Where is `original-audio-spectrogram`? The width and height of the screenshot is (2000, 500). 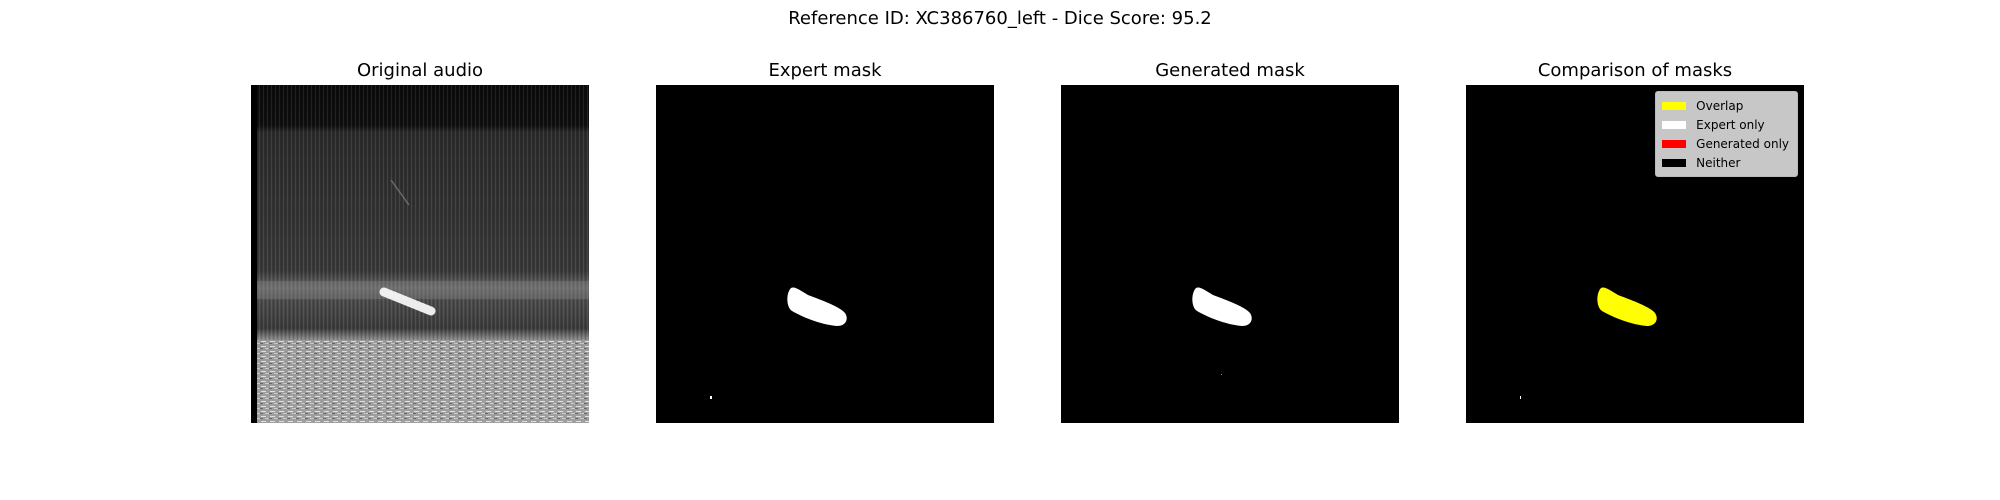
original-audio-spectrogram is located at coordinates (420, 254).